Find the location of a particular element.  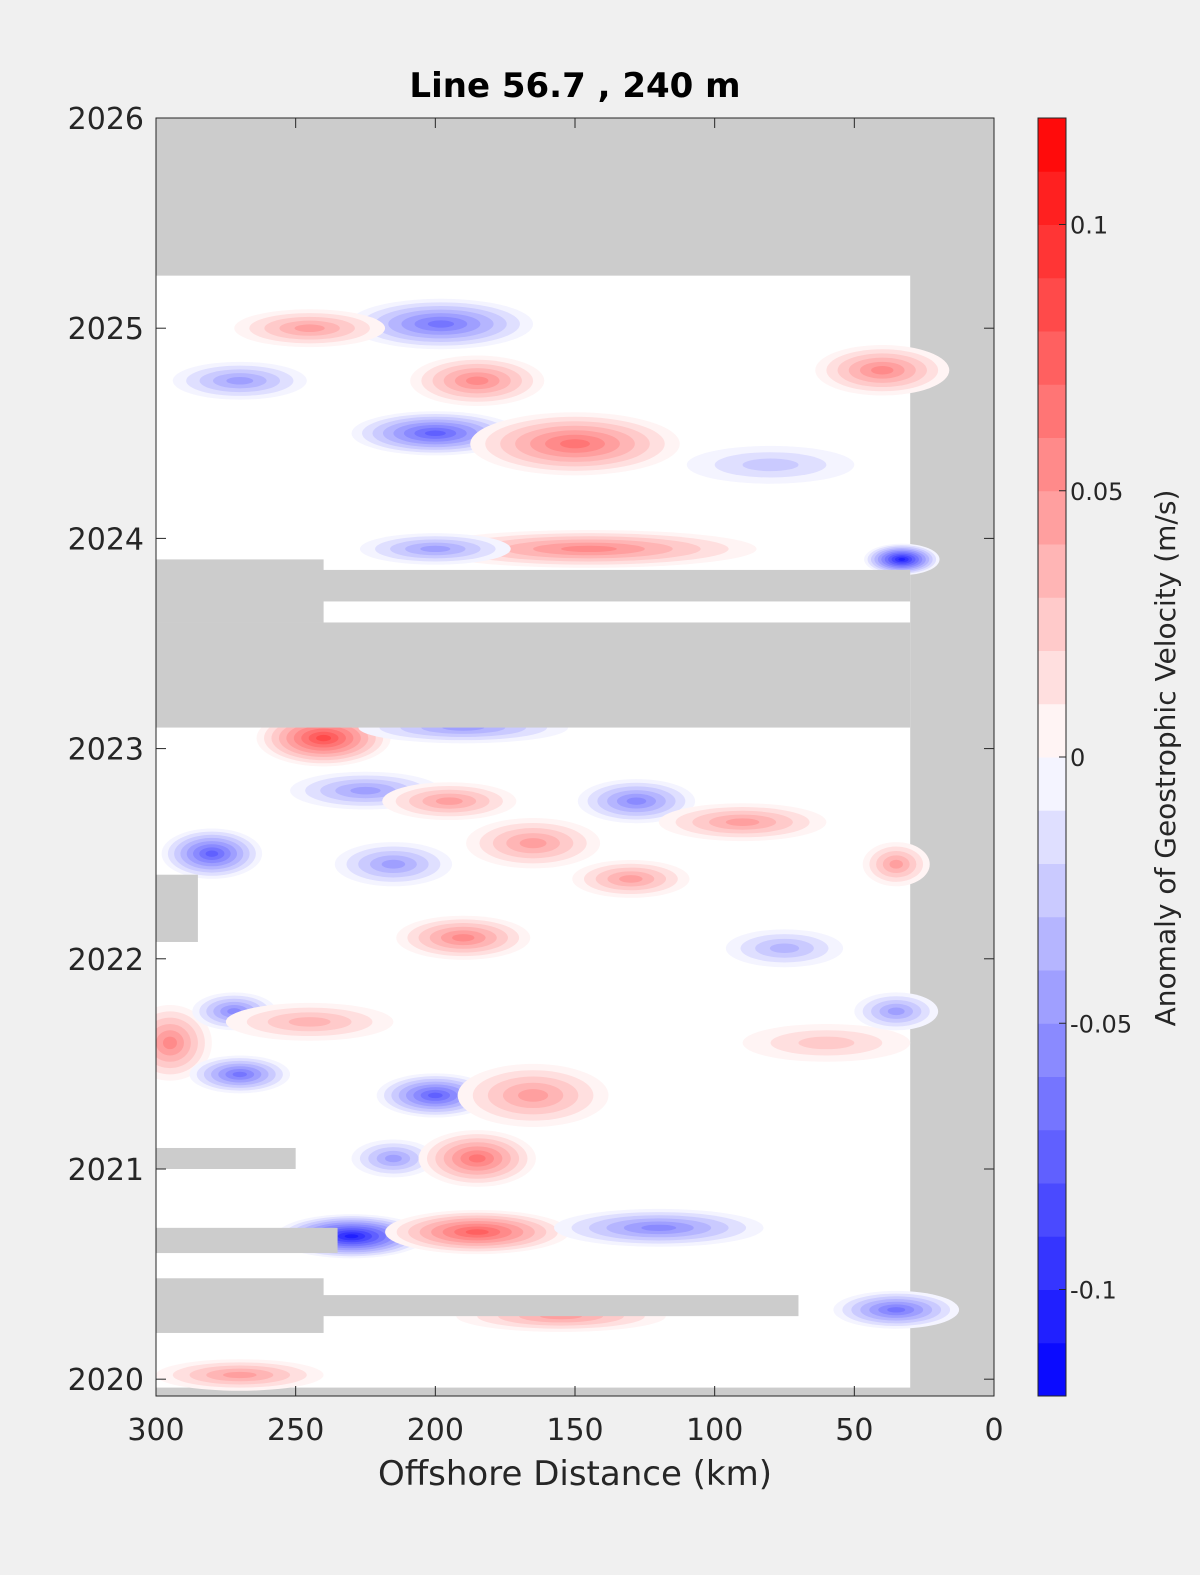

colorbar-tick-label: -0.05 is located at coordinates (1101, 1024).